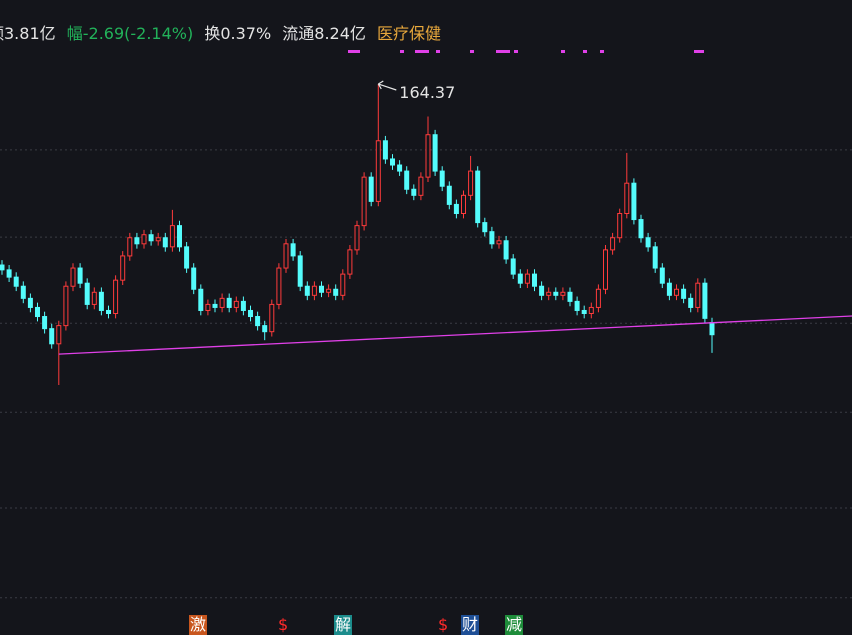 This screenshot has width=852, height=635. What do you see at coordinates (130, 33) in the screenshot?
I see `change: 幅-2.69(-2.14%)` at bounding box center [130, 33].